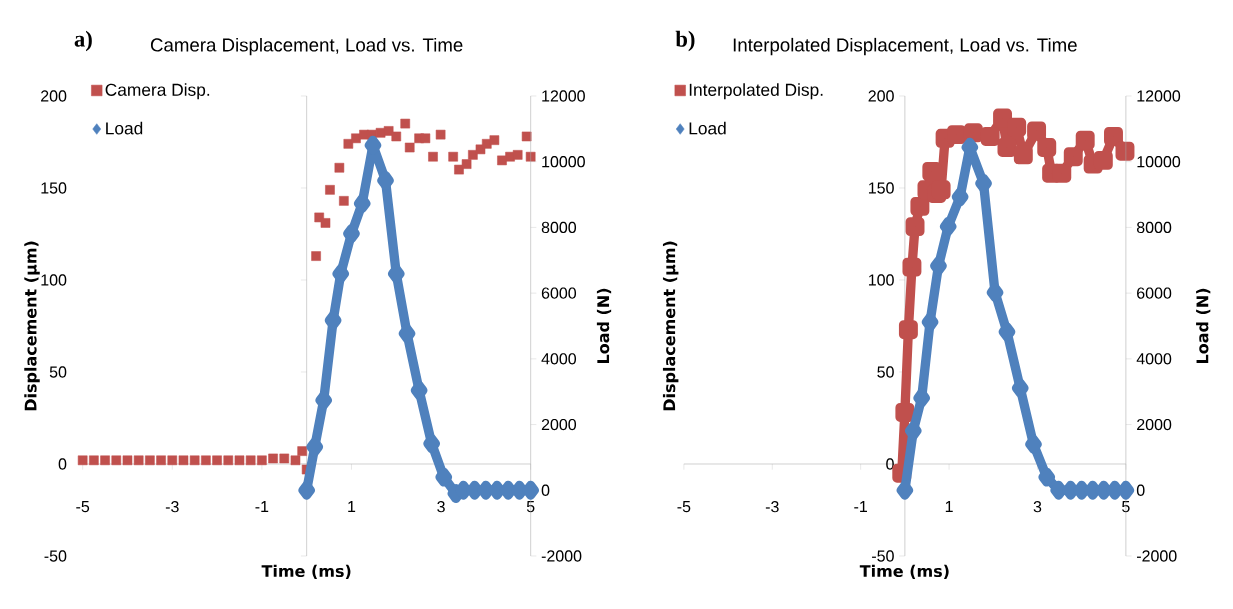 The image size is (1233, 609). Describe the element at coordinates (306, 46) in the screenshot. I see `chart-title: Camera Displacement, Load vs. Time` at that location.